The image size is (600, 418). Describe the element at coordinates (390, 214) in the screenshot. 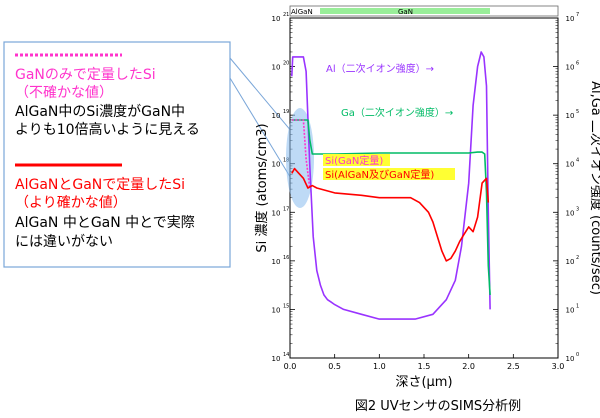

I see `series-si-algan-line` at that location.